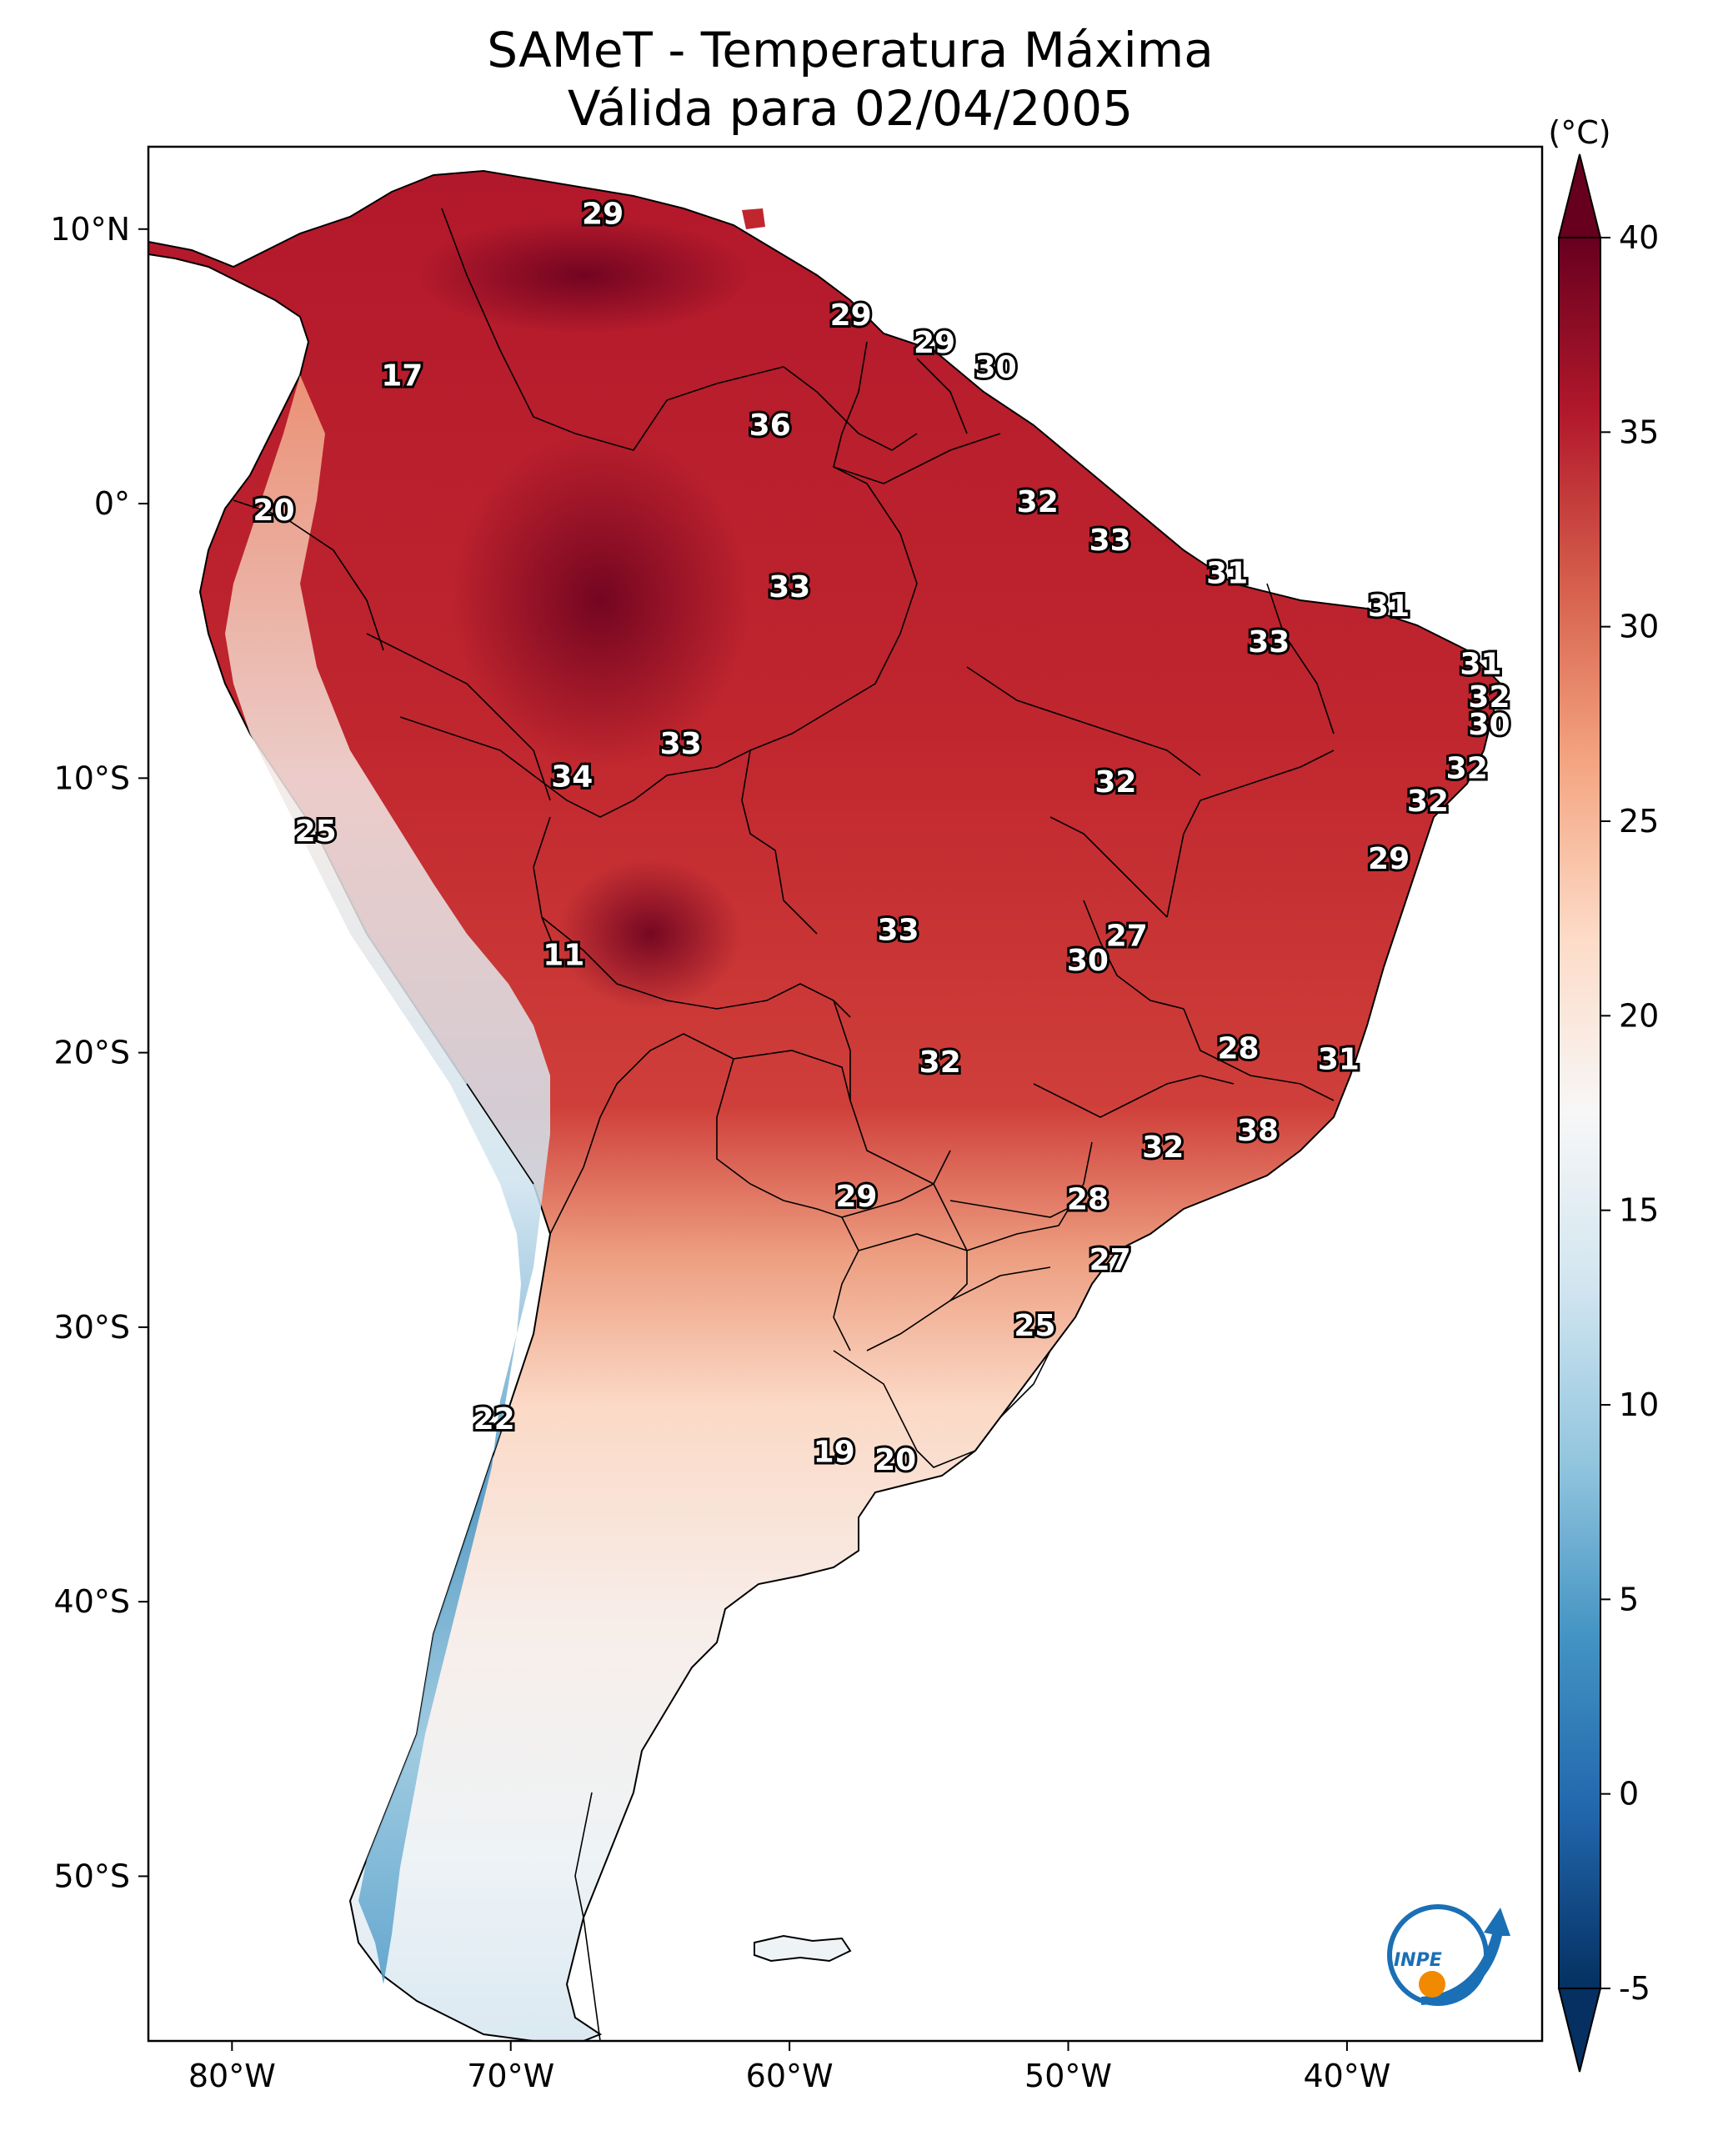 This screenshot has width=1723, height=2156. Describe the element at coordinates (1579, 1113) in the screenshot. I see `colorbar-bar` at that location.